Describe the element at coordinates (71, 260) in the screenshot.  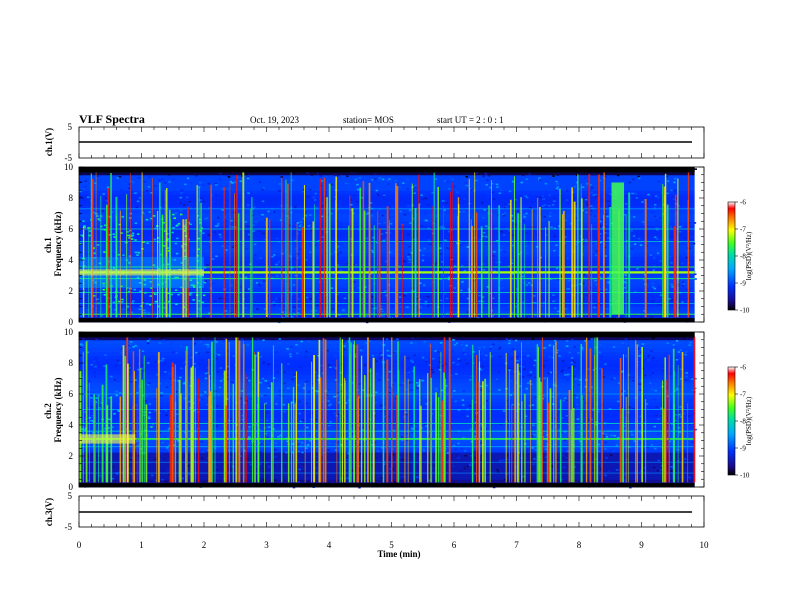
I see `ch1-spectrogram-ytick-label: 4` at that location.